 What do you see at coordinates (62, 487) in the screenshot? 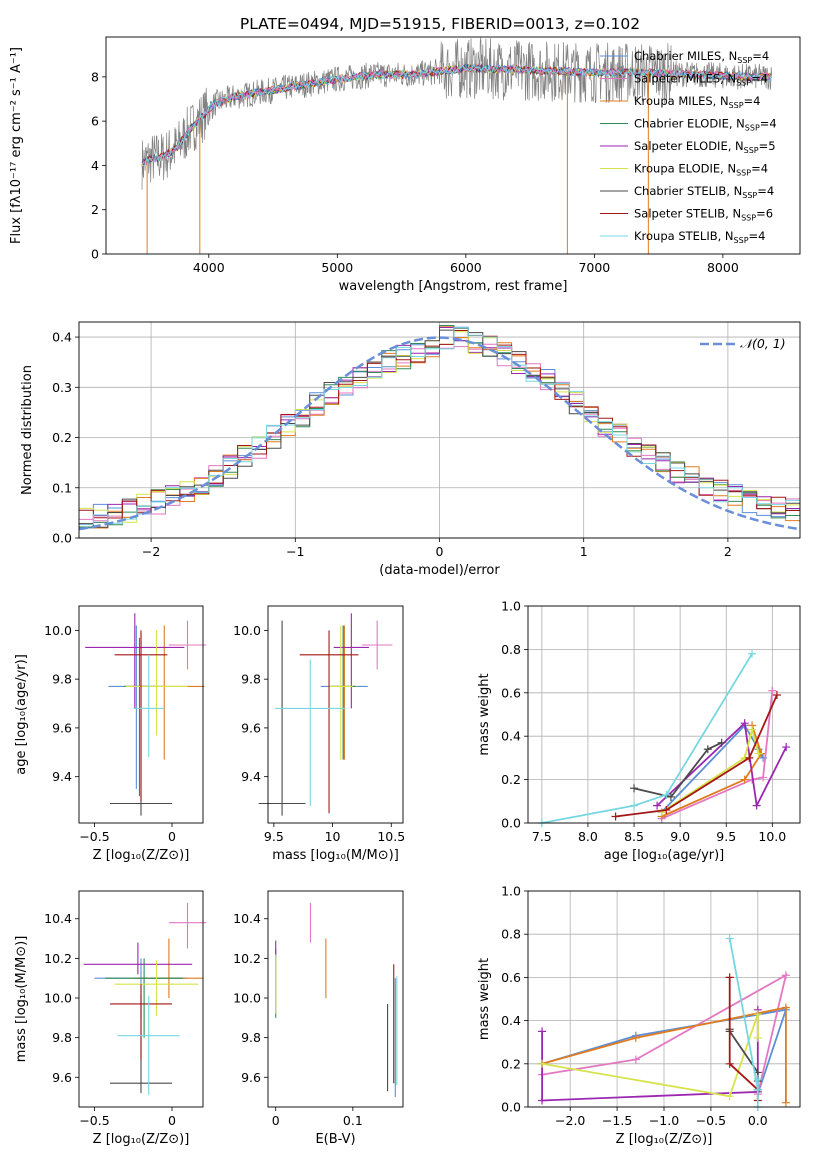
I see `y-tick-label: 0.1` at bounding box center [62, 487].